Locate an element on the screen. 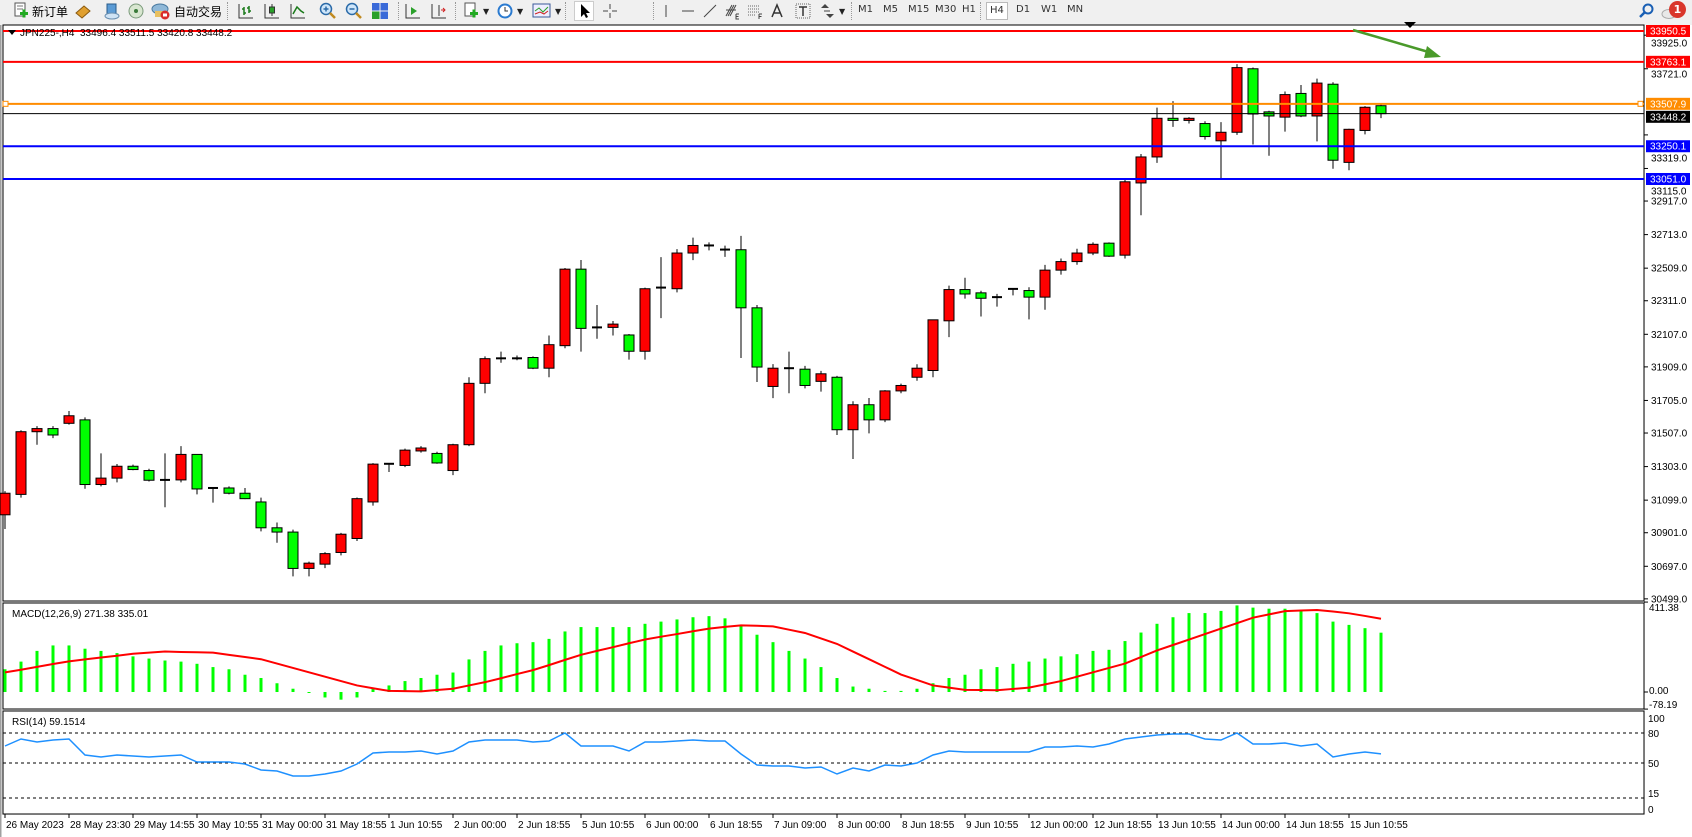  tile-windows-button is located at coordinates (380, 11).